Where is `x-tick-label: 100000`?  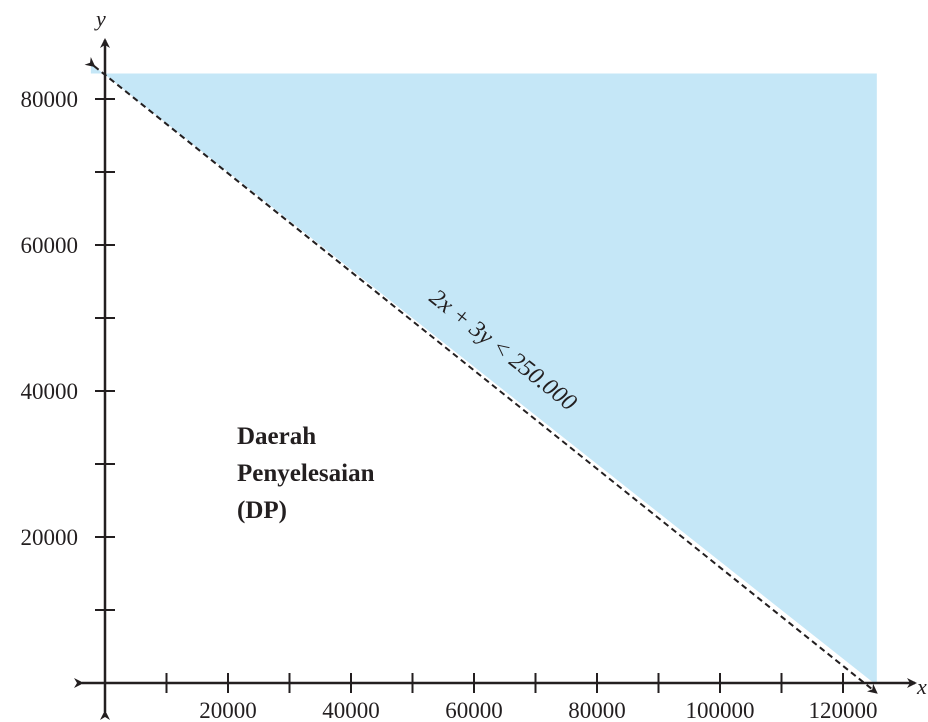
x-tick-label: 100000 is located at coordinates (720, 710).